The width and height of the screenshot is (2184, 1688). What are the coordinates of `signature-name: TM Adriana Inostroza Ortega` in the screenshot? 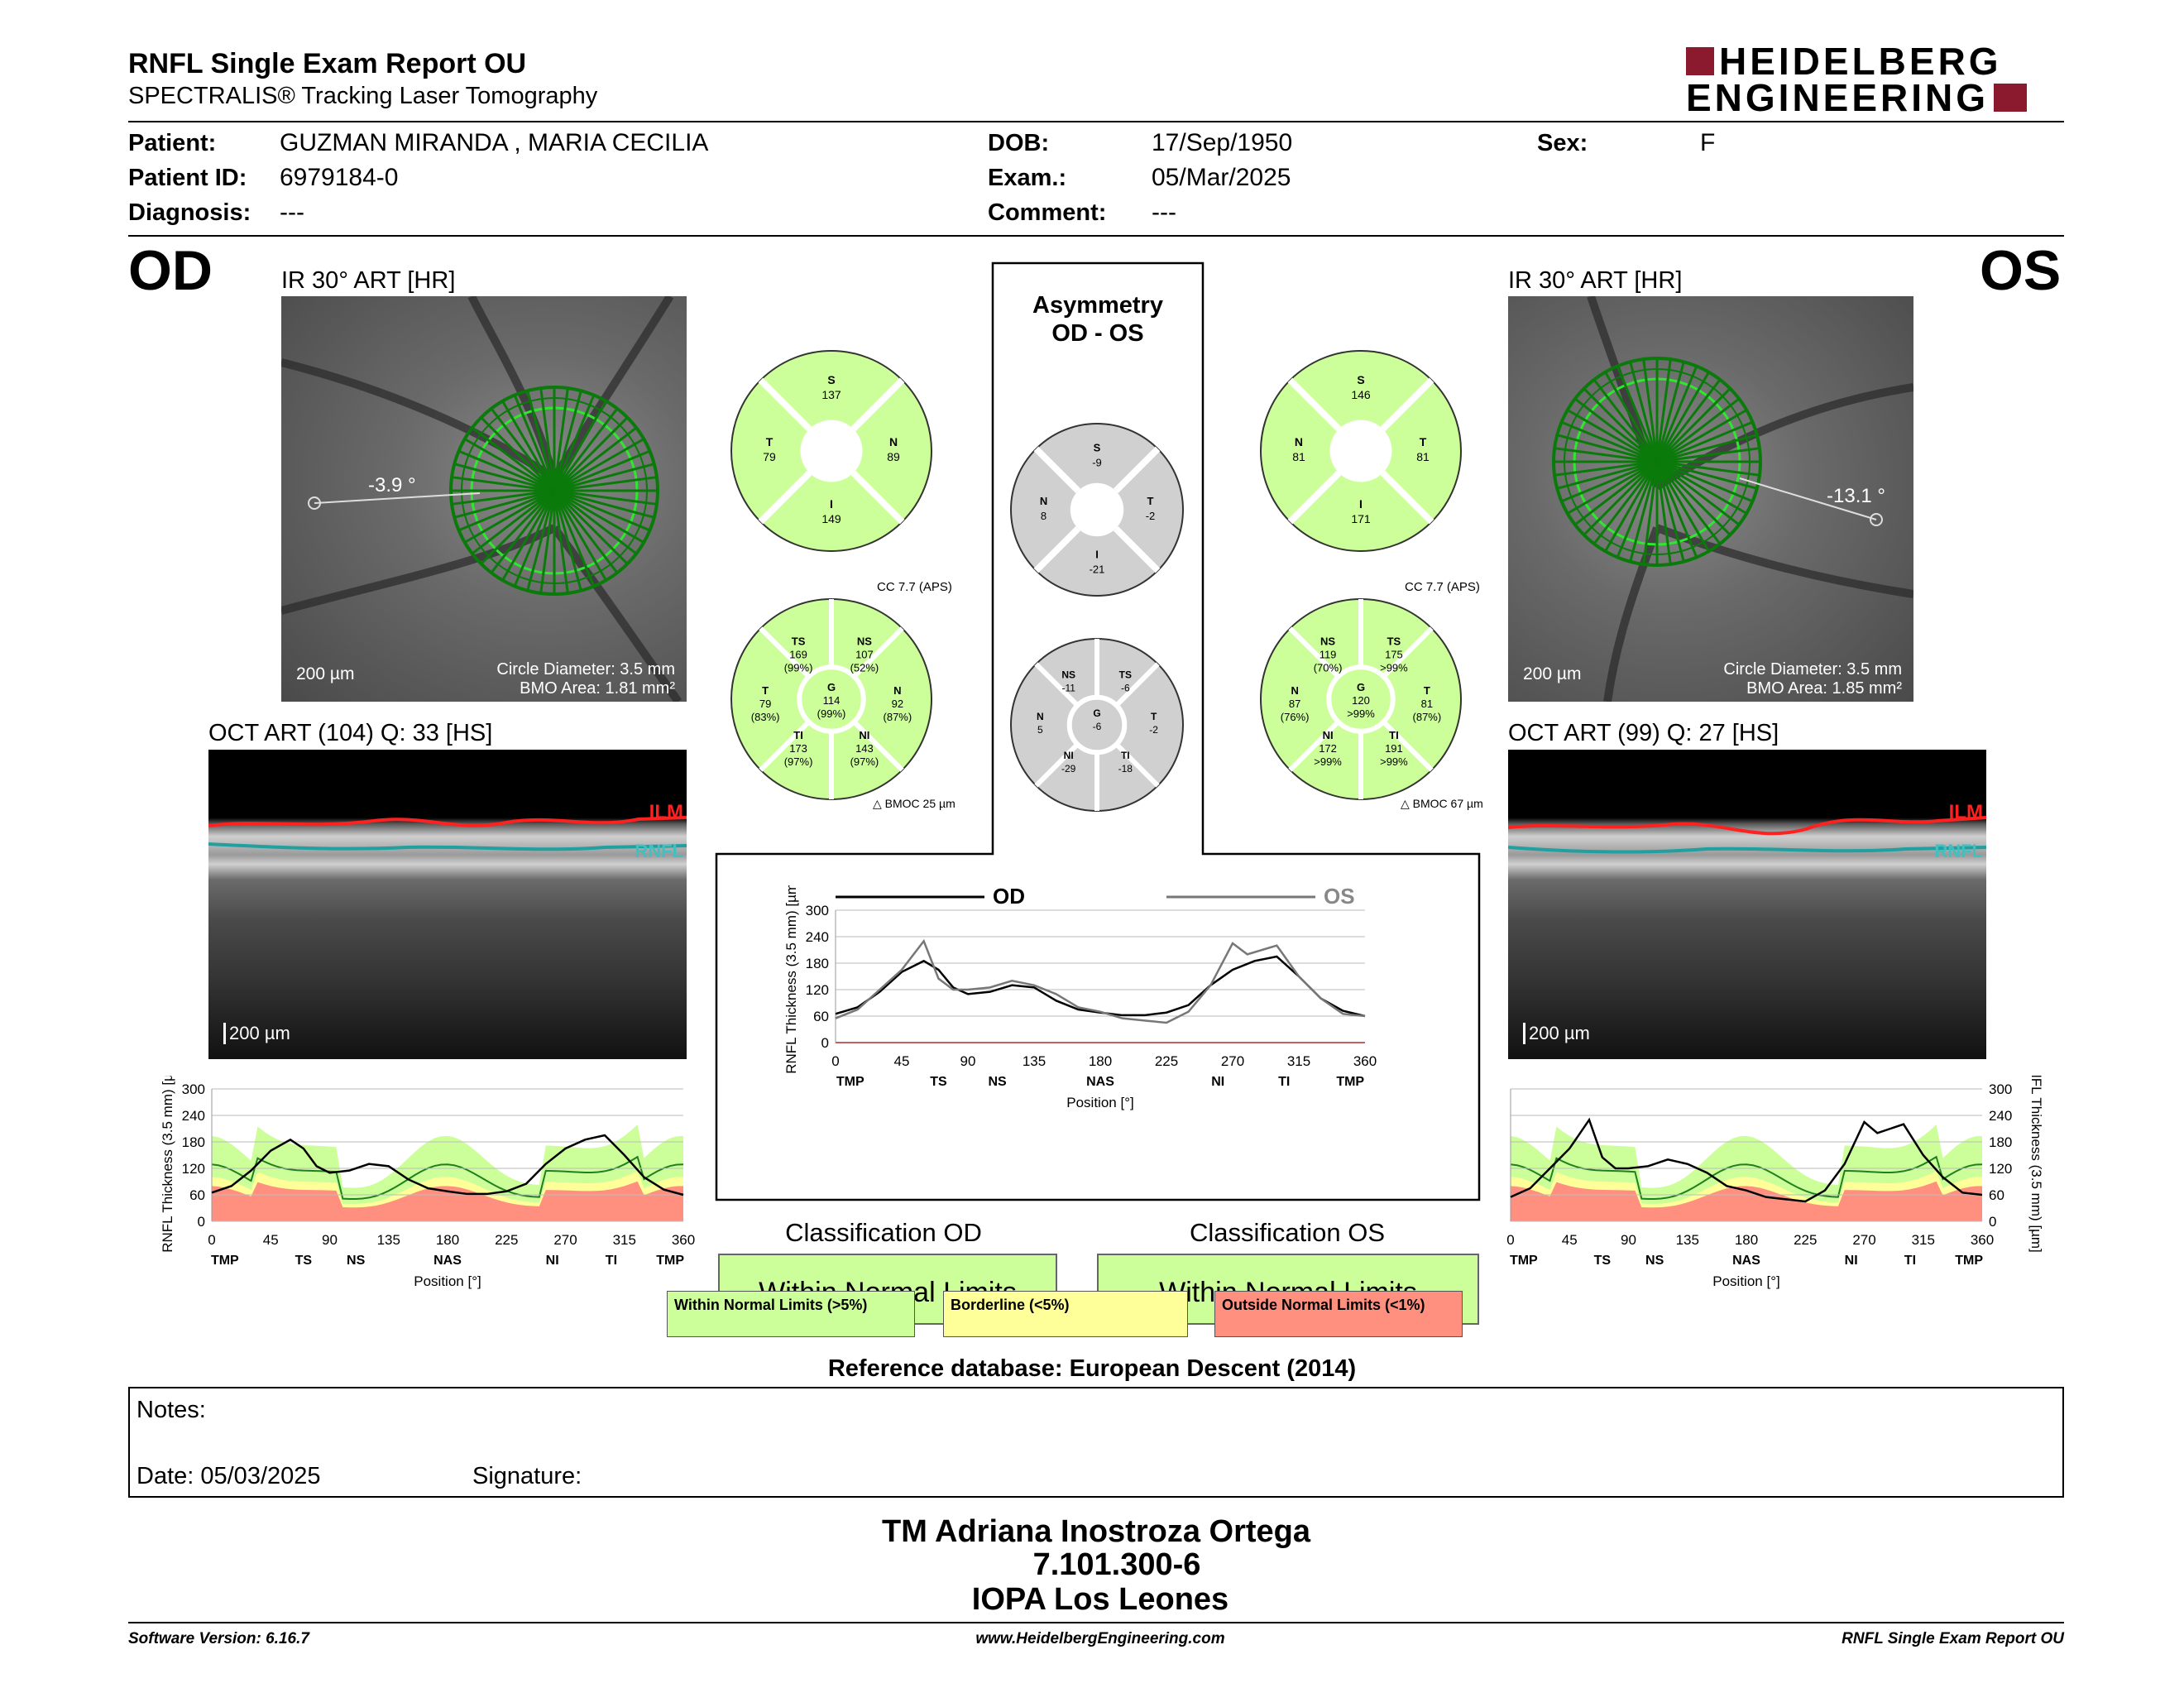 It's located at (1096, 1531).